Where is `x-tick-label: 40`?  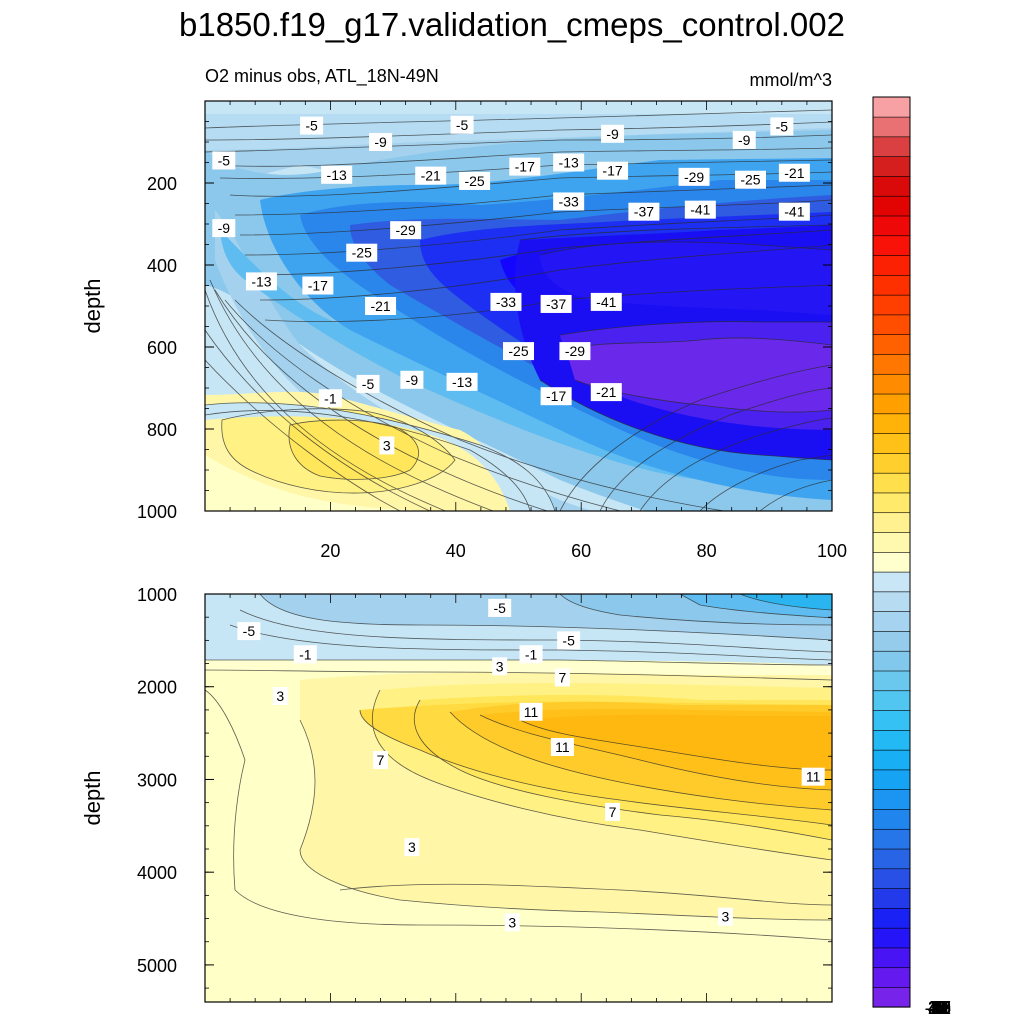
x-tick-label: 40 is located at coordinates (456, 551).